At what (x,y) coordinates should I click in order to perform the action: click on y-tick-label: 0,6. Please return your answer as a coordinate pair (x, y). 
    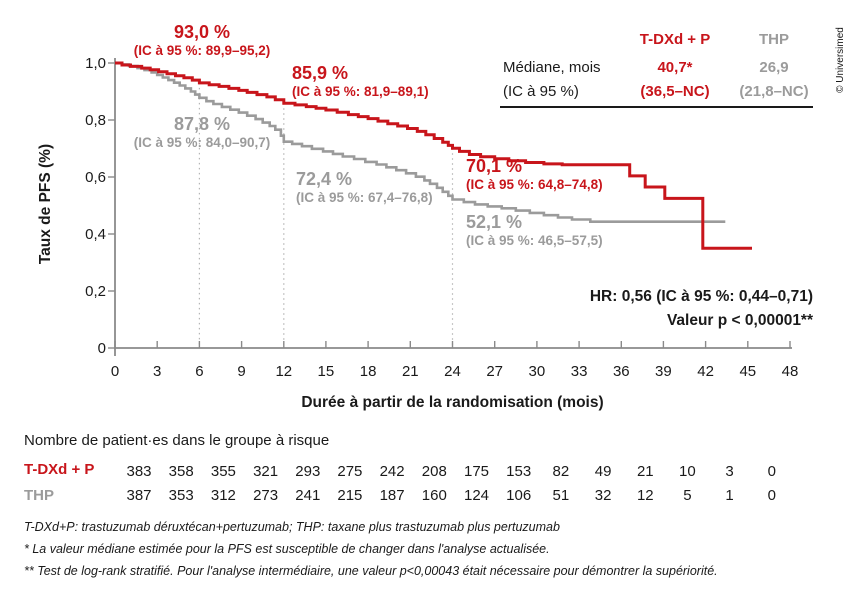
    Looking at the image, I should click on (95, 177).